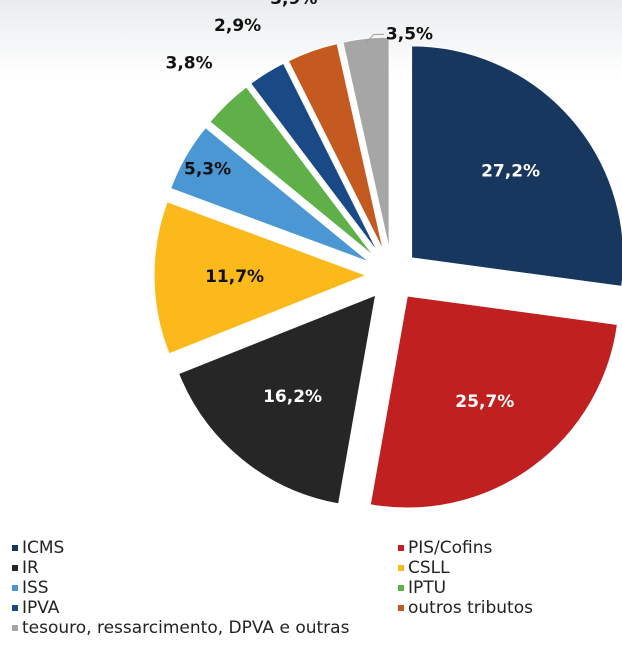  I want to click on leader-line, so click(374, 38).